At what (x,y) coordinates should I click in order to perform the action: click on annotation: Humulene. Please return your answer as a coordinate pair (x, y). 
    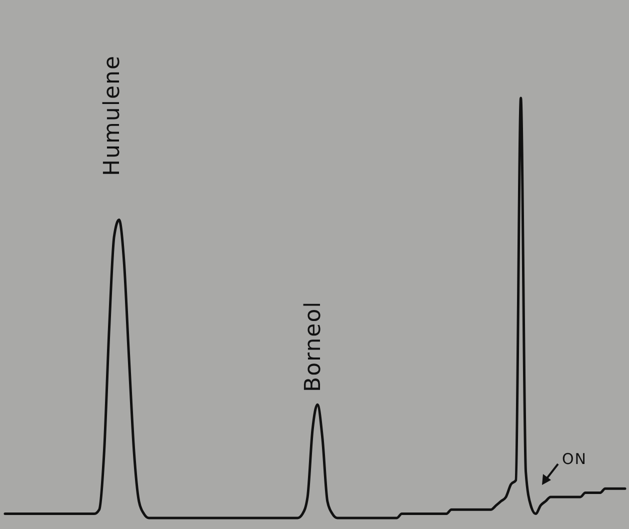
    Looking at the image, I should click on (113, 115).